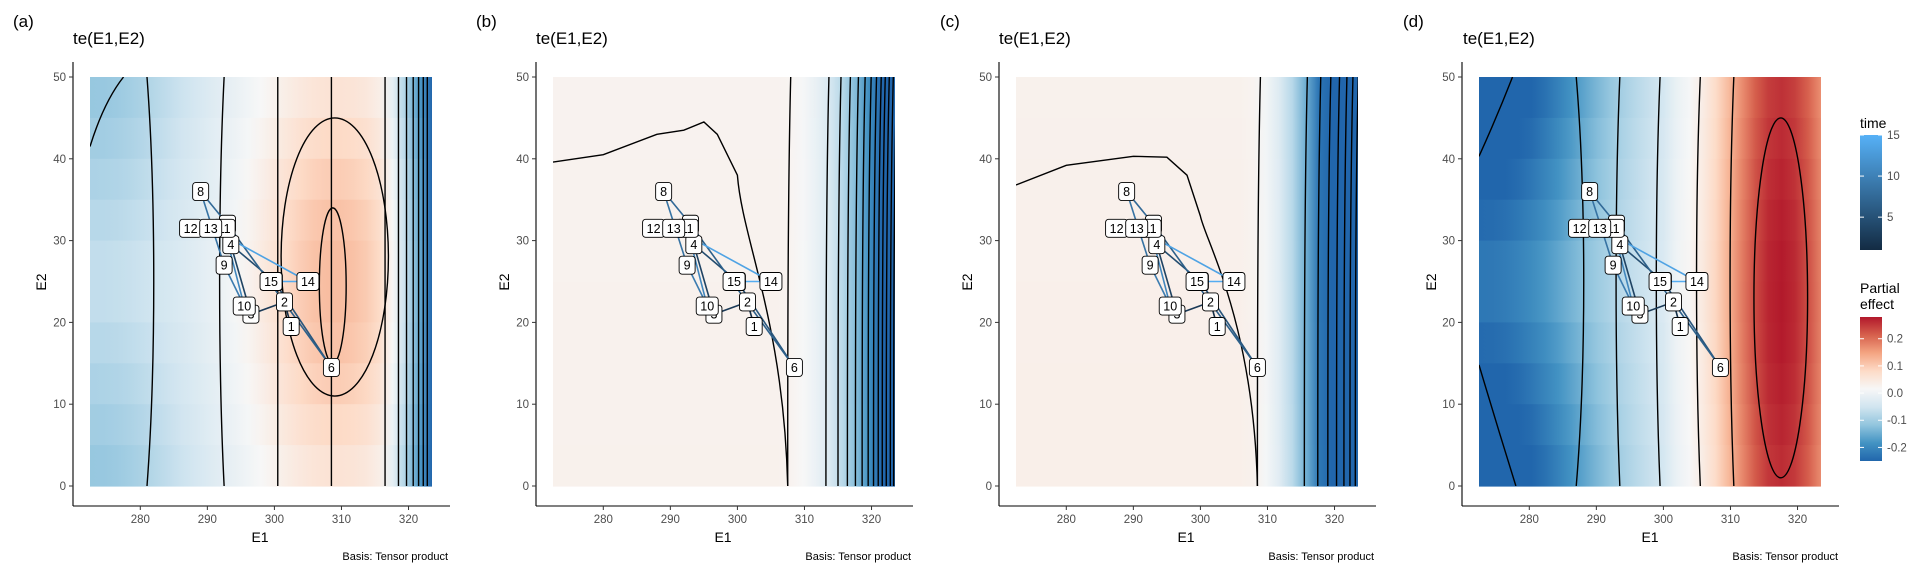 The width and height of the screenshot is (1920, 576). What do you see at coordinates (1185, 537) in the screenshot?
I see `panel-c-xlabel: E1` at bounding box center [1185, 537].